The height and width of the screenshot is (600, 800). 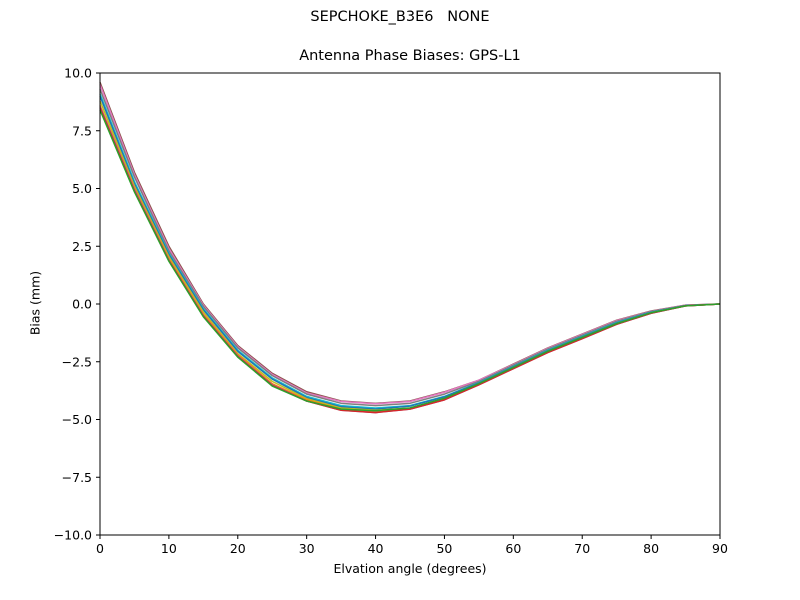 I want to click on x-tick-label: 40, so click(x=376, y=548).